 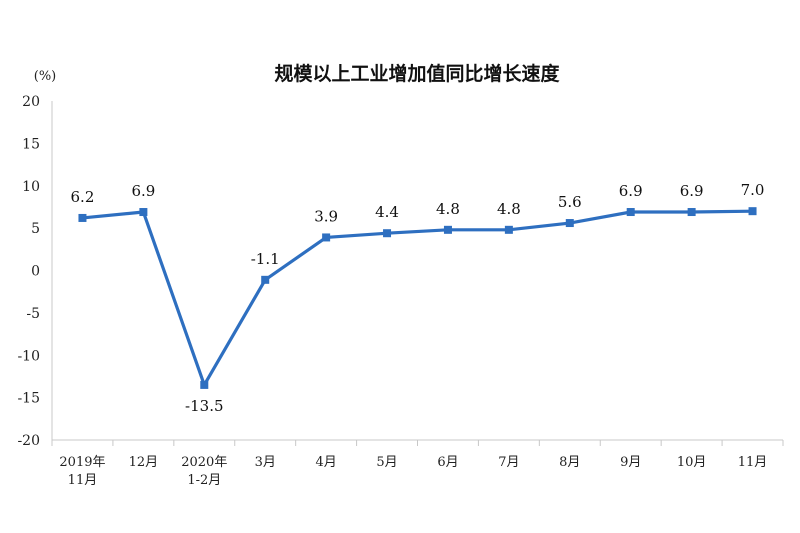 I want to click on x-tick-label: 9月, so click(x=630, y=462).